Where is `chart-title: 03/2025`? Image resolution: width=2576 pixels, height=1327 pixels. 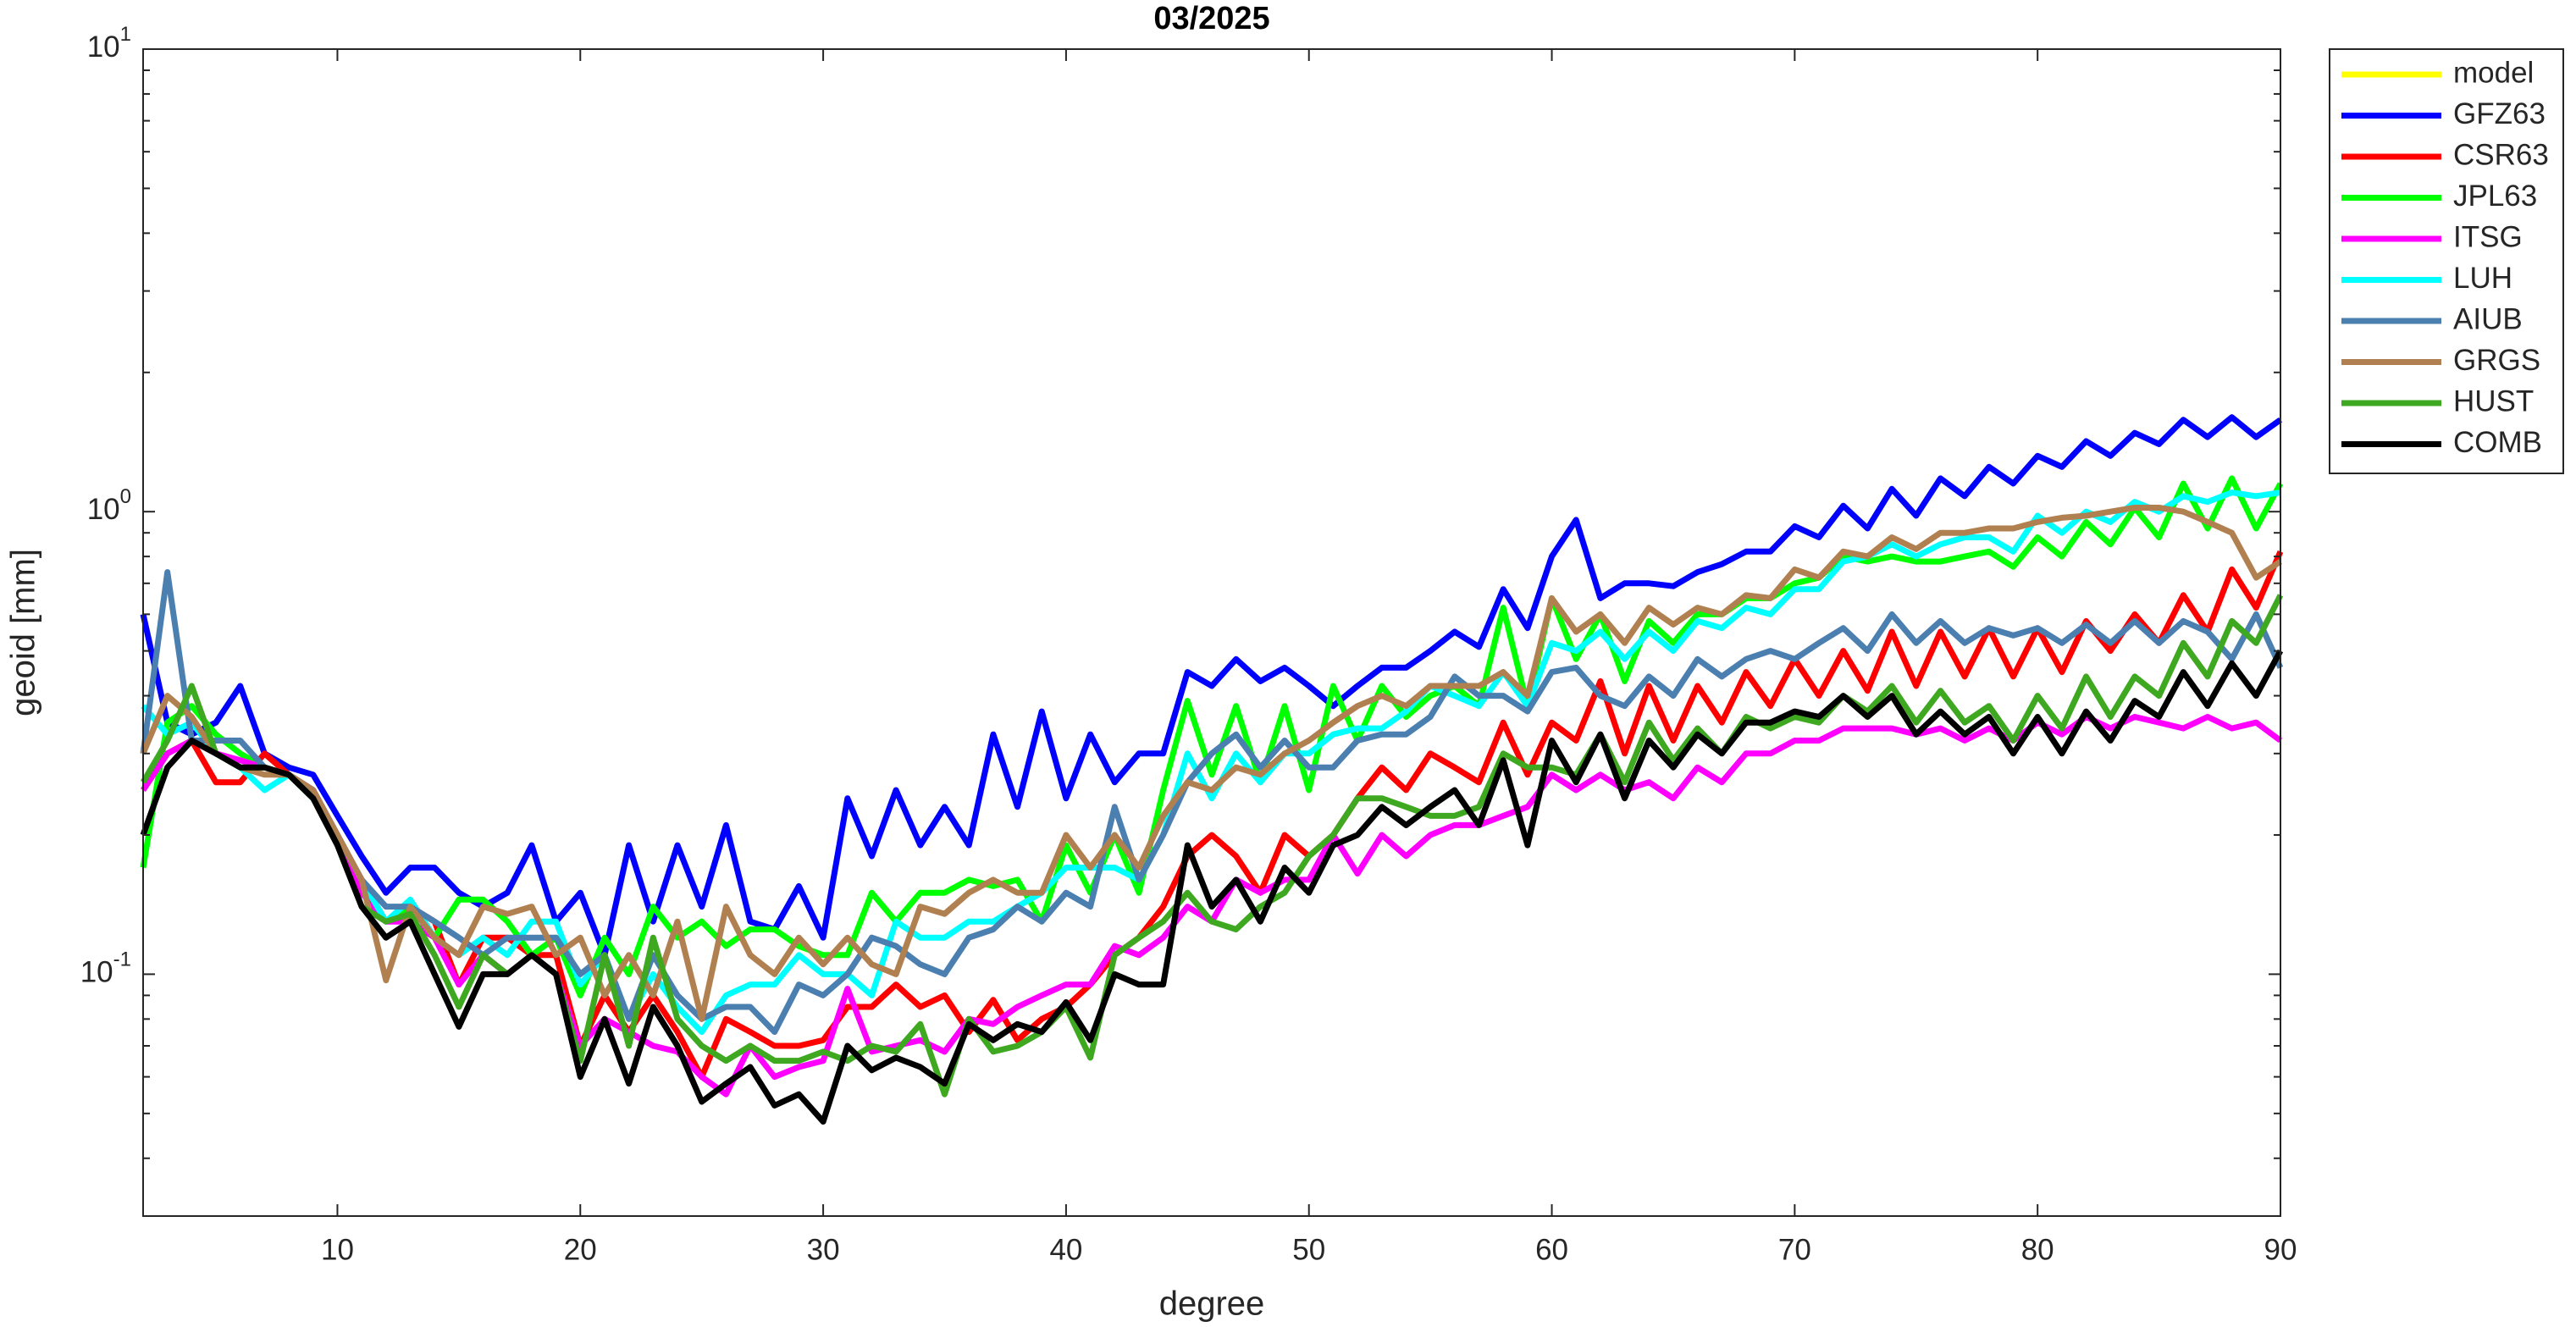 chart-title: 03/2025 is located at coordinates (1211, 18).